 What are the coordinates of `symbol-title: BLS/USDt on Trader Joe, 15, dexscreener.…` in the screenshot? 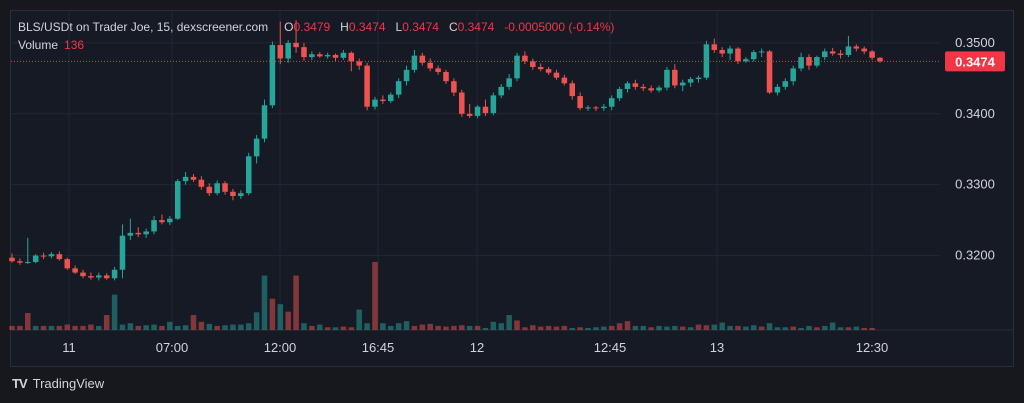 It's located at (143, 27).